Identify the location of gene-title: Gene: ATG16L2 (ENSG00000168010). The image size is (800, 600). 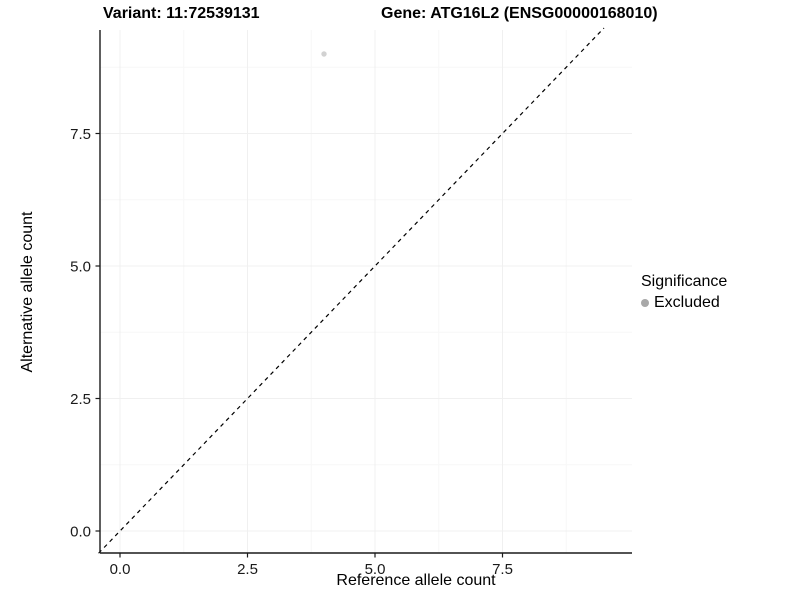
(519, 13).